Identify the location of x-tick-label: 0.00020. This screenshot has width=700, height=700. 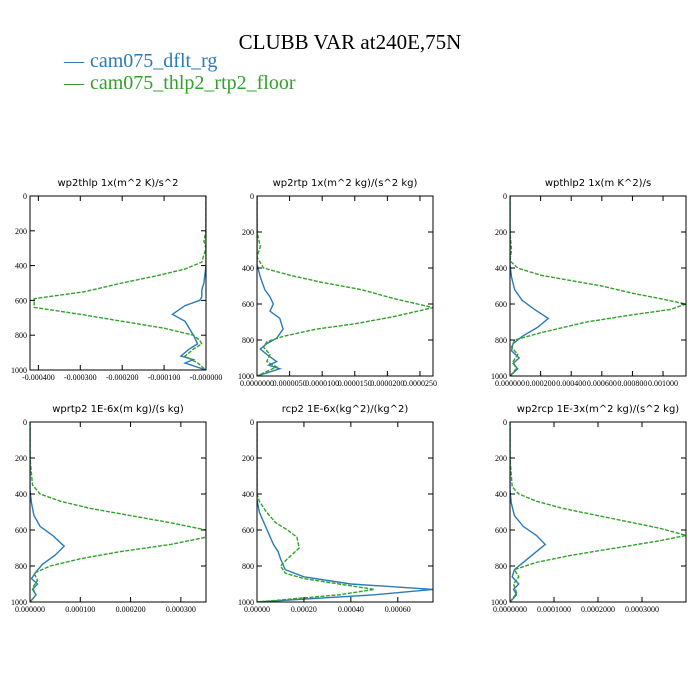
(304, 609).